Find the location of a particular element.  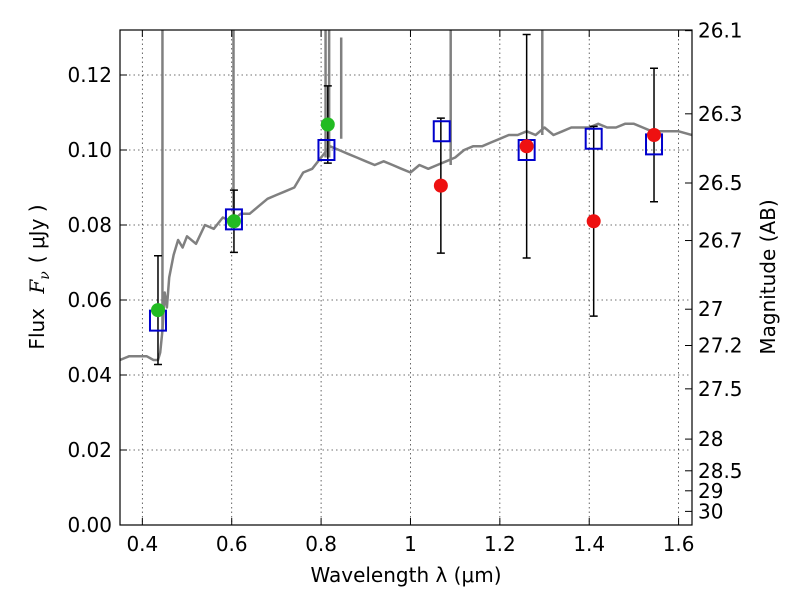

y2-tick-label: 28.5 is located at coordinates (720, 471).